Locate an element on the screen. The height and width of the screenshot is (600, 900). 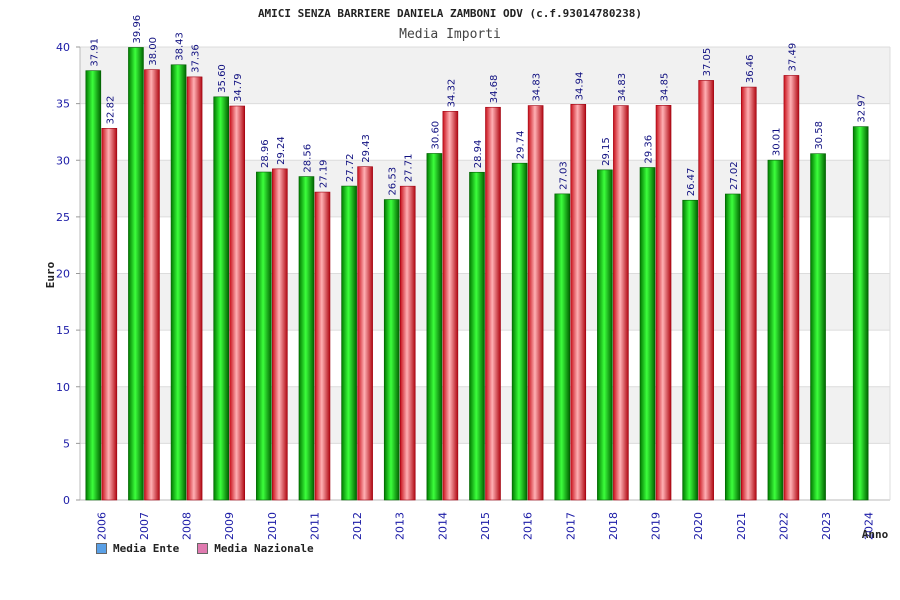
value-label-nazionale-2011: 27.19 is located at coordinates (323, 173).